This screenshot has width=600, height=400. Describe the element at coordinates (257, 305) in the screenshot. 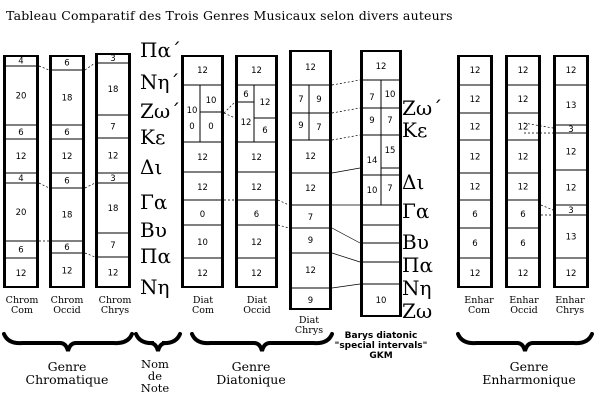

I see `col-label-diat-occid: Diat Occid` at that location.